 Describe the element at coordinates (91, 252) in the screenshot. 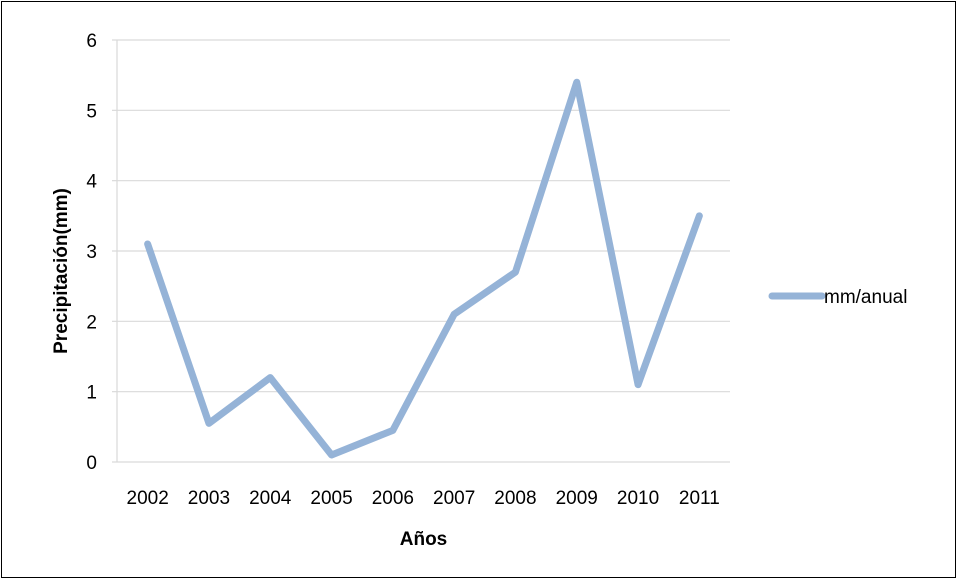

I see `y-tick-label: 3` at that location.